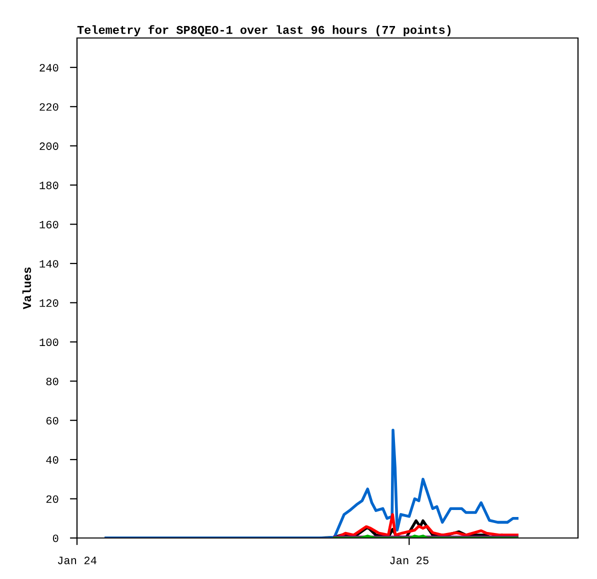 This screenshot has height=579, width=597. Describe the element at coordinates (52, 460) in the screenshot. I see `y-tick-label: 40` at that location.